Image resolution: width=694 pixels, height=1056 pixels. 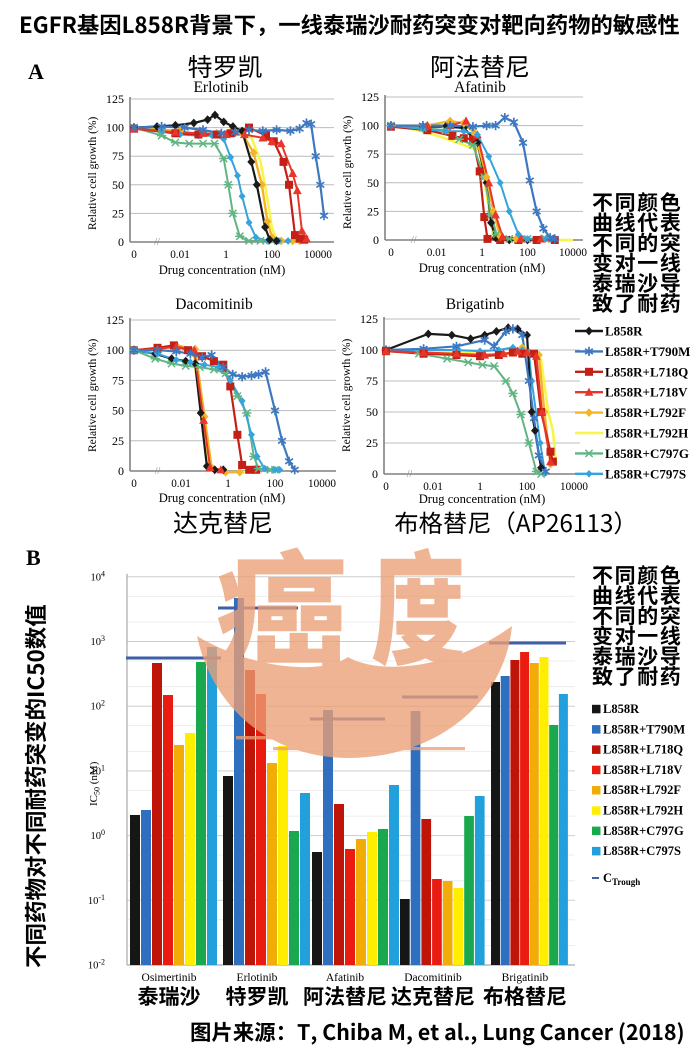 What do you see at coordinates (475, 304) in the screenshot?
I see `svg-text: Brigatinb` at bounding box center [475, 304].